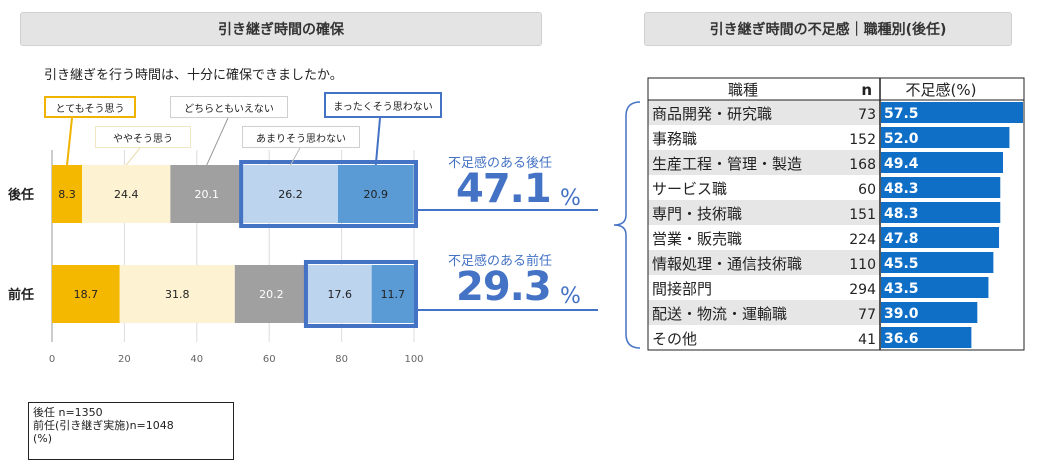 The image size is (1038, 470). I want to click on job-value-label: 43.5, so click(901, 289).